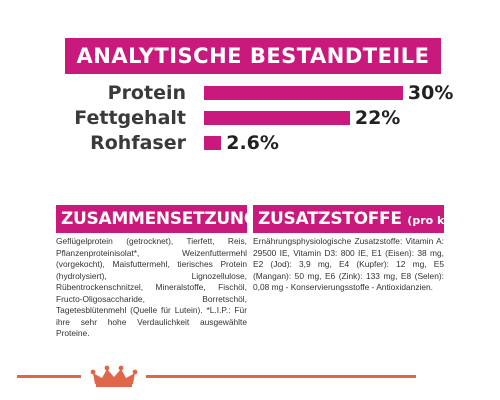  Describe the element at coordinates (330, 219) in the screenshot. I see `additives-title: ZUSATZSTOFFE` at that location.